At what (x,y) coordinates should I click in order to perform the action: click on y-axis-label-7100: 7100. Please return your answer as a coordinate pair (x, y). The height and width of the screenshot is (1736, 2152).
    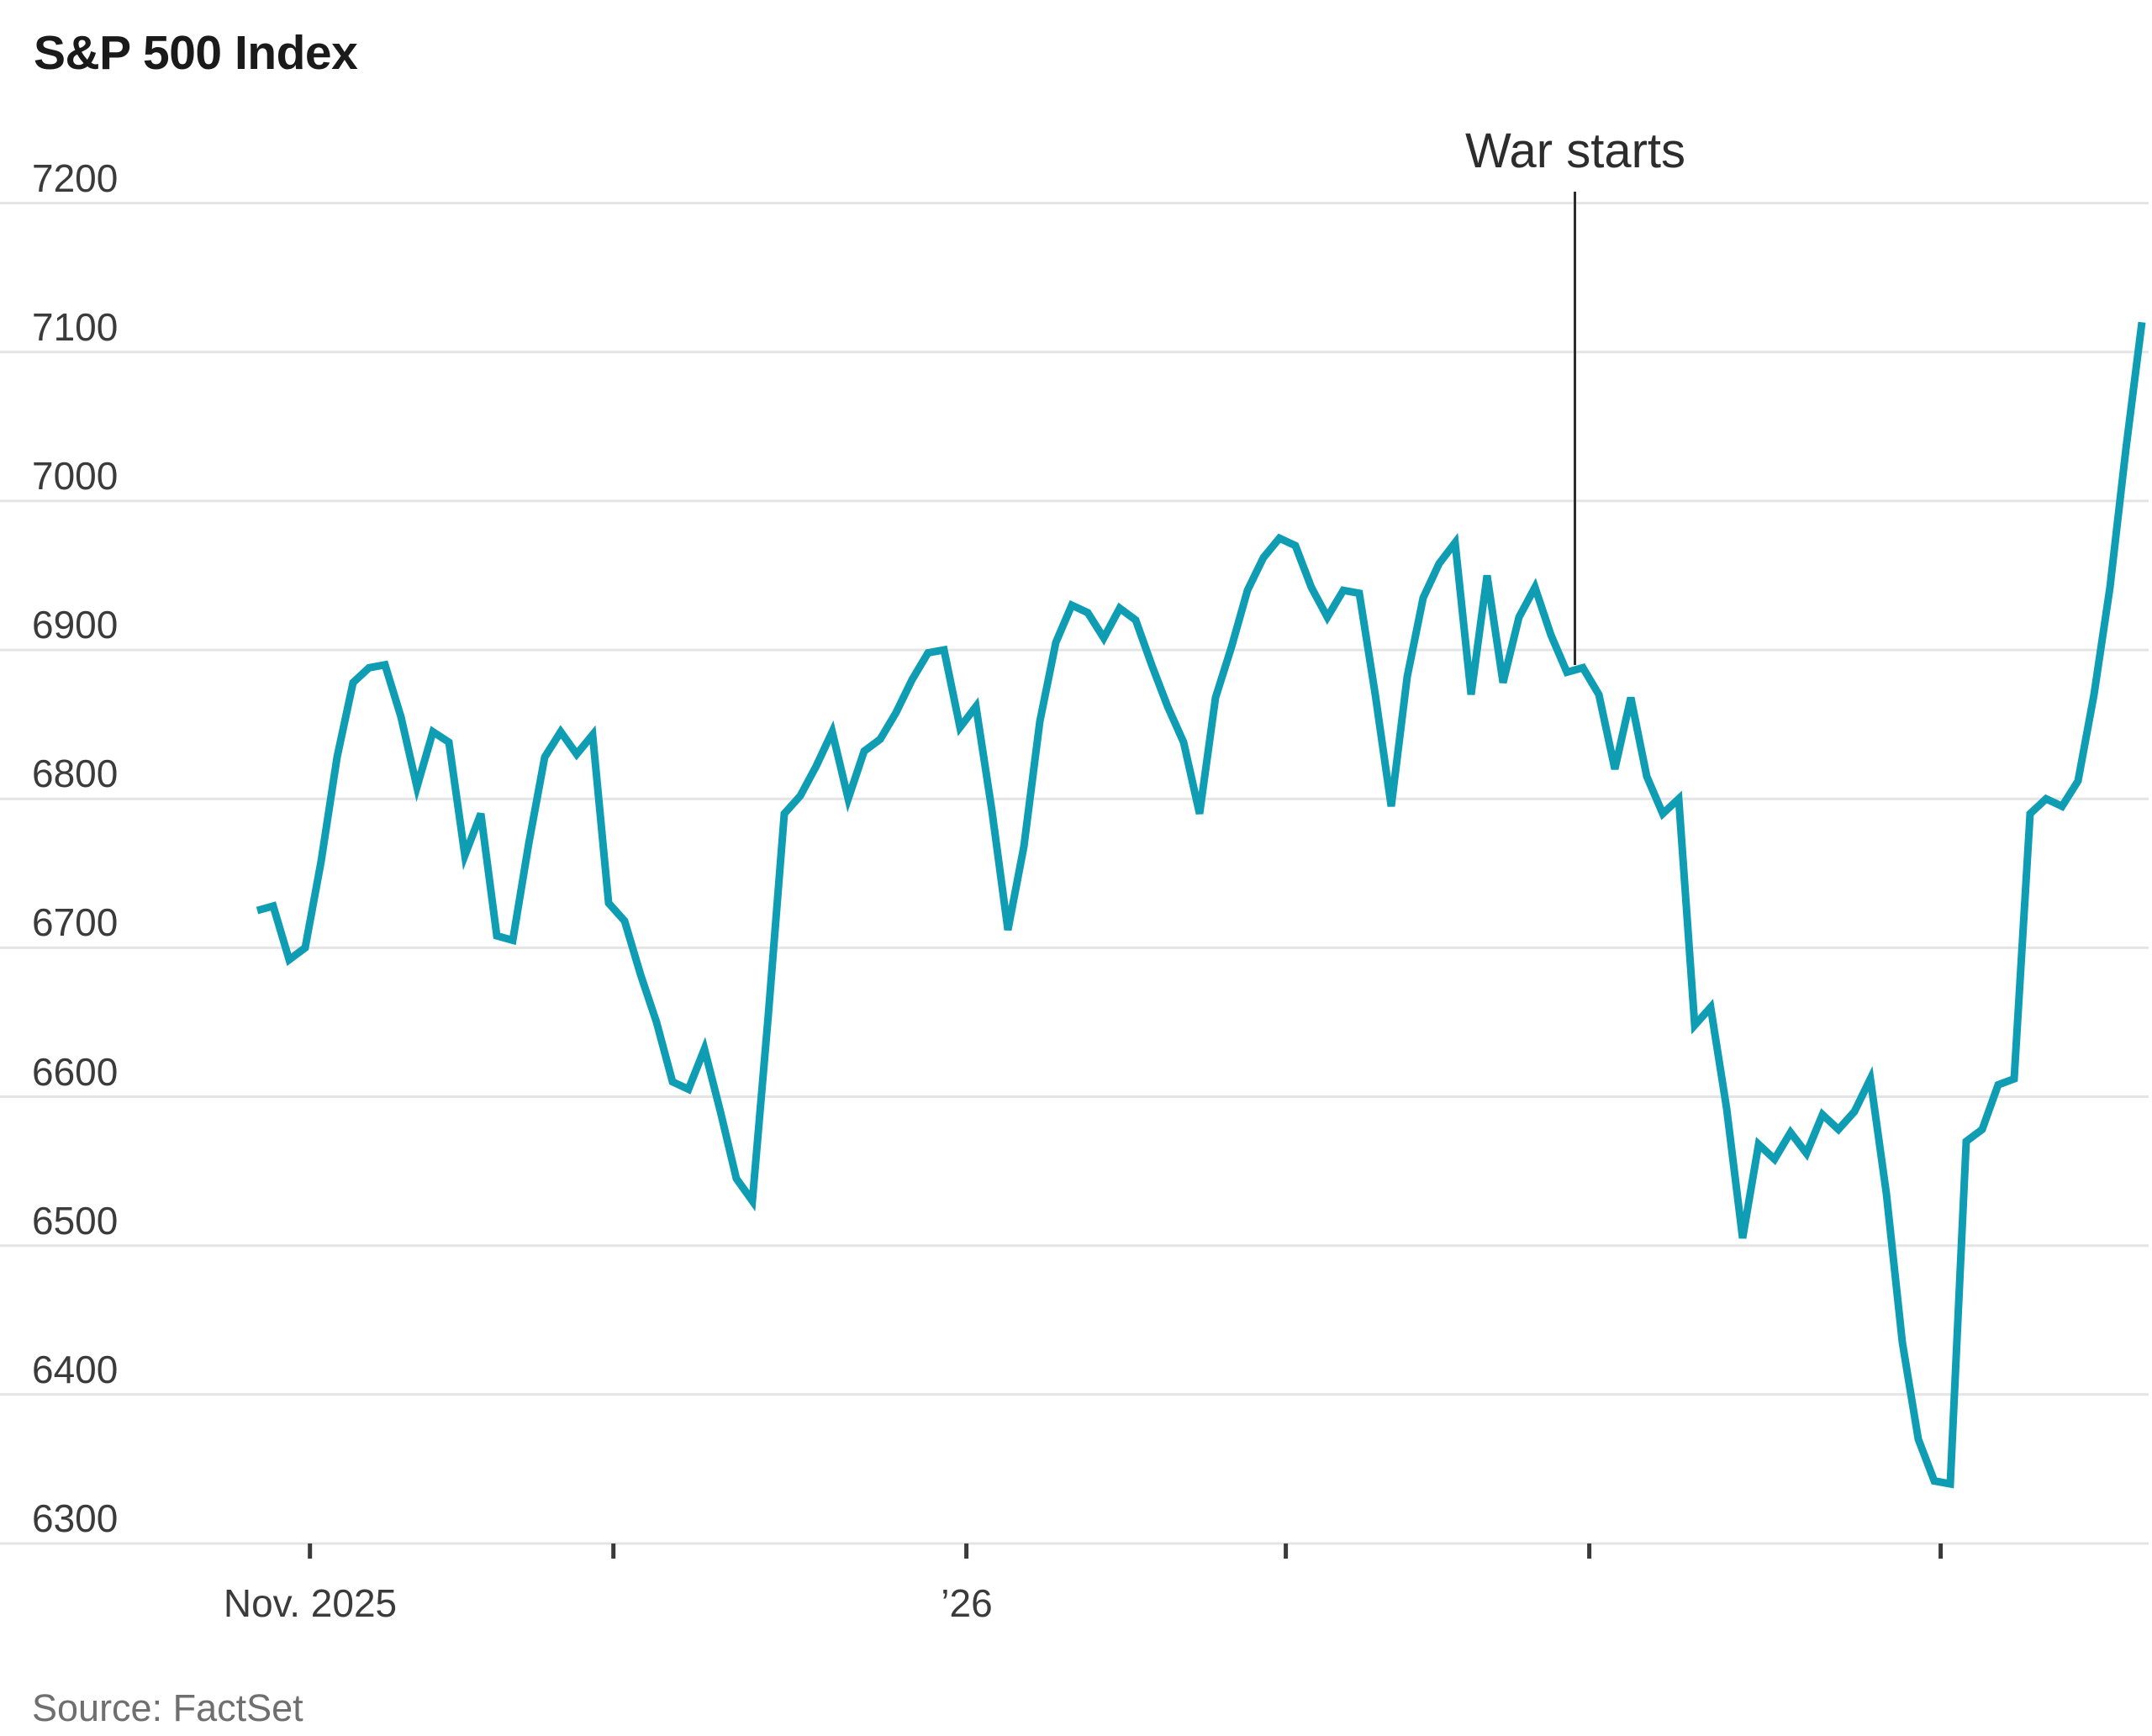
    Looking at the image, I should click on (75, 327).